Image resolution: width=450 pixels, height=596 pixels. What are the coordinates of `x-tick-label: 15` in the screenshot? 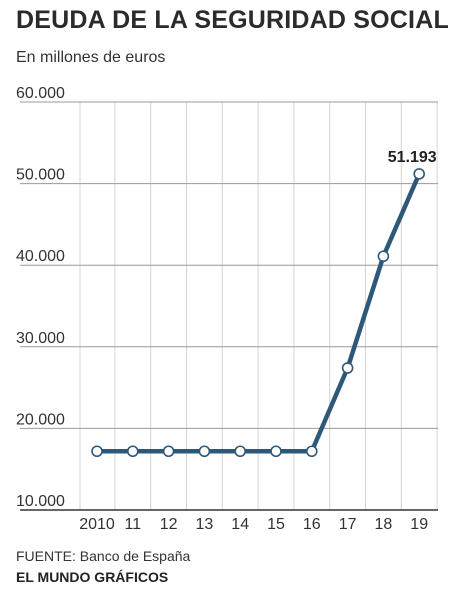 It's located at (276, 524).